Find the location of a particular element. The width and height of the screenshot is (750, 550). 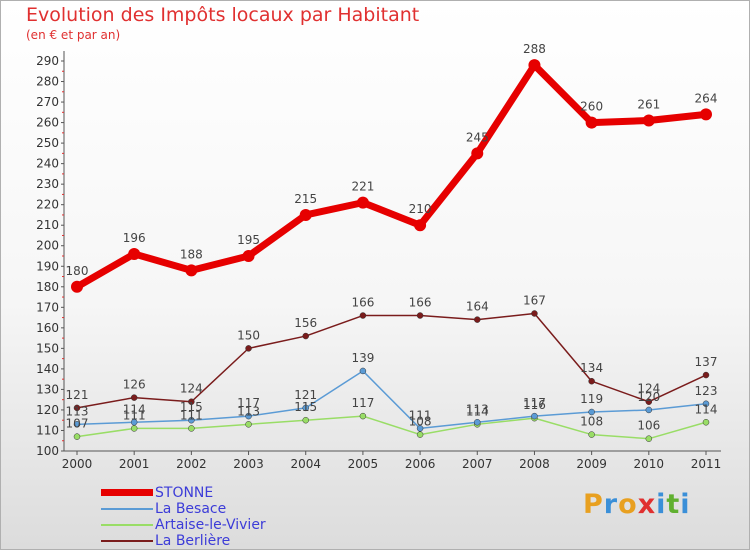

x-tick-label: 2010 is located at coordinates (649, 464).